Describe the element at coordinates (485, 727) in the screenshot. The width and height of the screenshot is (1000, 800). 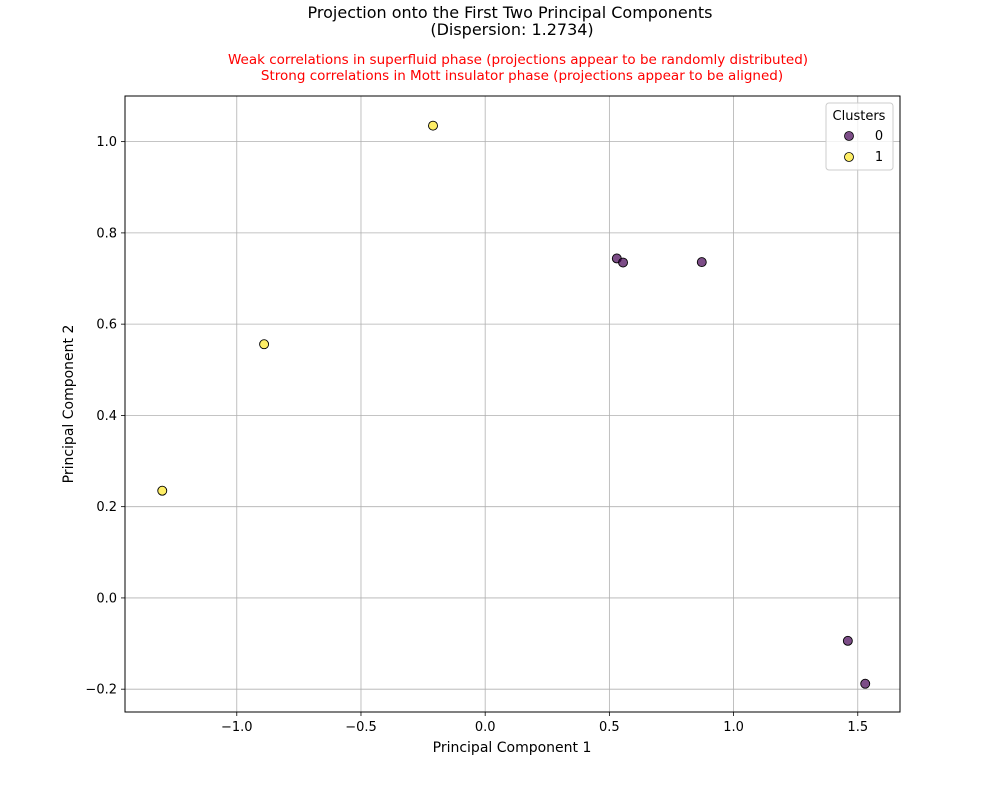
I see `x-tick-label: 0.0` at that location.